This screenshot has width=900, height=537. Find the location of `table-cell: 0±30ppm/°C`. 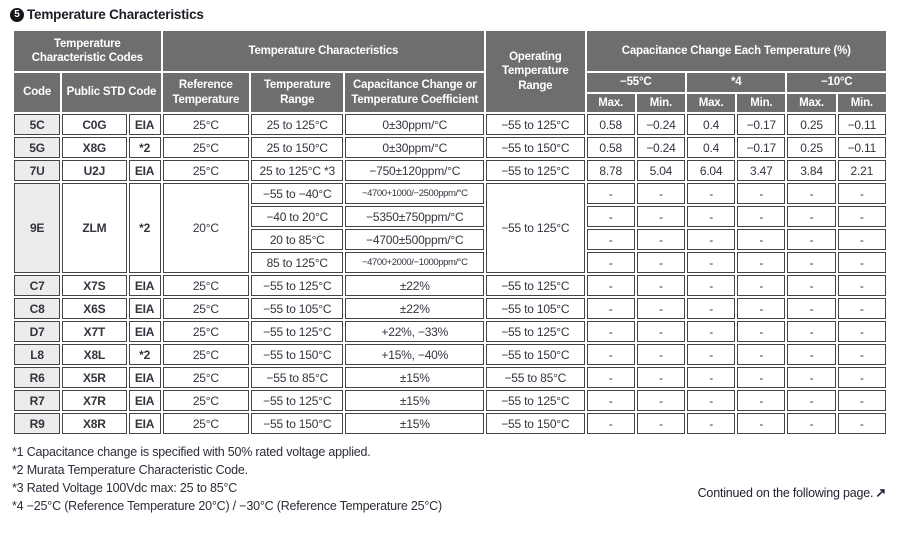

table-cell: 0±30ppm/°C is located at coordinates (415, 124).